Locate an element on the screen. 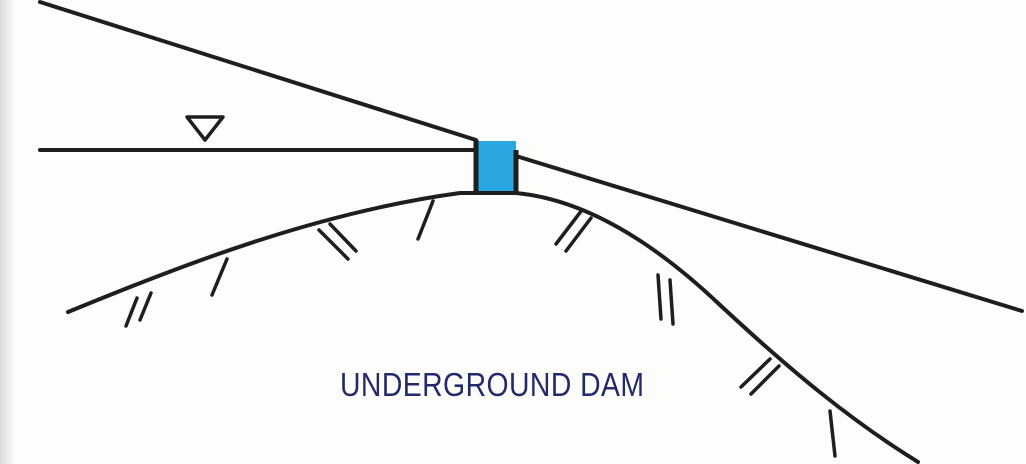 The image size is (1026, 464). underground-dam is located at coordinates (496, 167).